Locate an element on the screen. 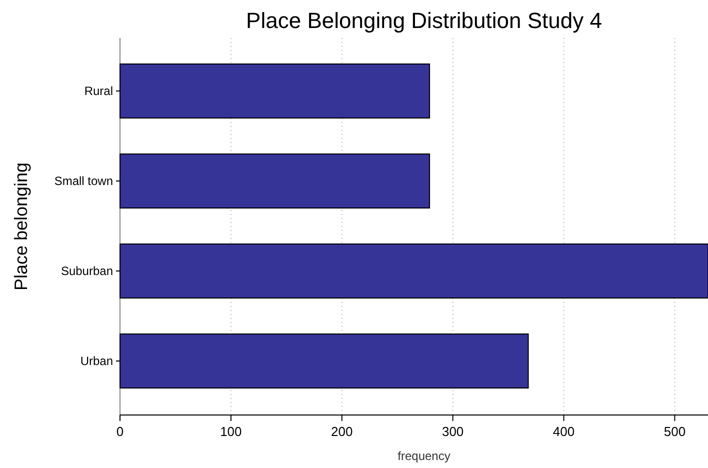 The image size is (708, 468). y-tick-label: Rural is located at coordinates (98, 91).